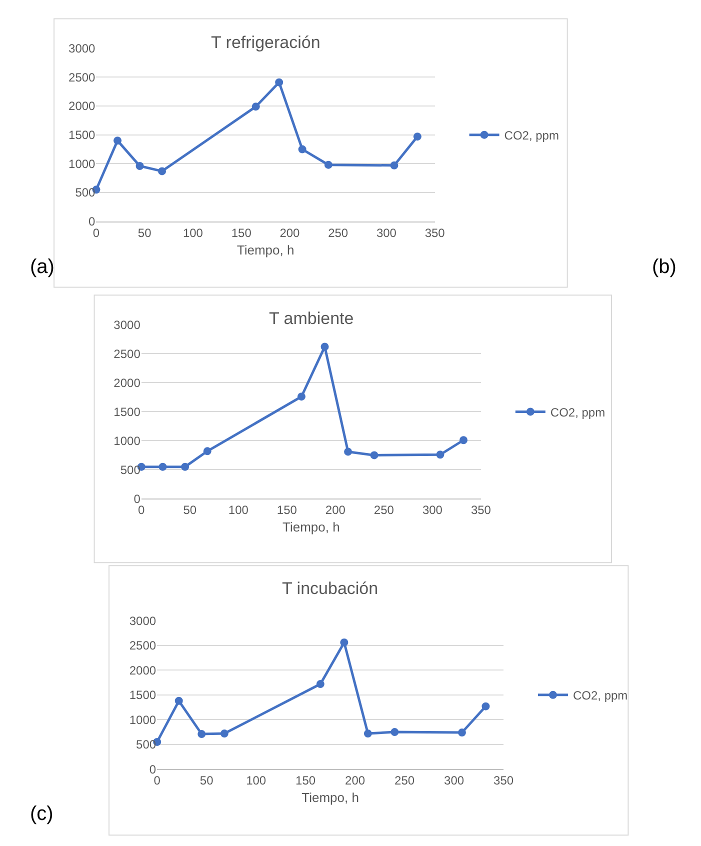  What do you see at coordinates (664, 267) in the screenshot?
I see `text: (b)` at bounding box center [664, 267].